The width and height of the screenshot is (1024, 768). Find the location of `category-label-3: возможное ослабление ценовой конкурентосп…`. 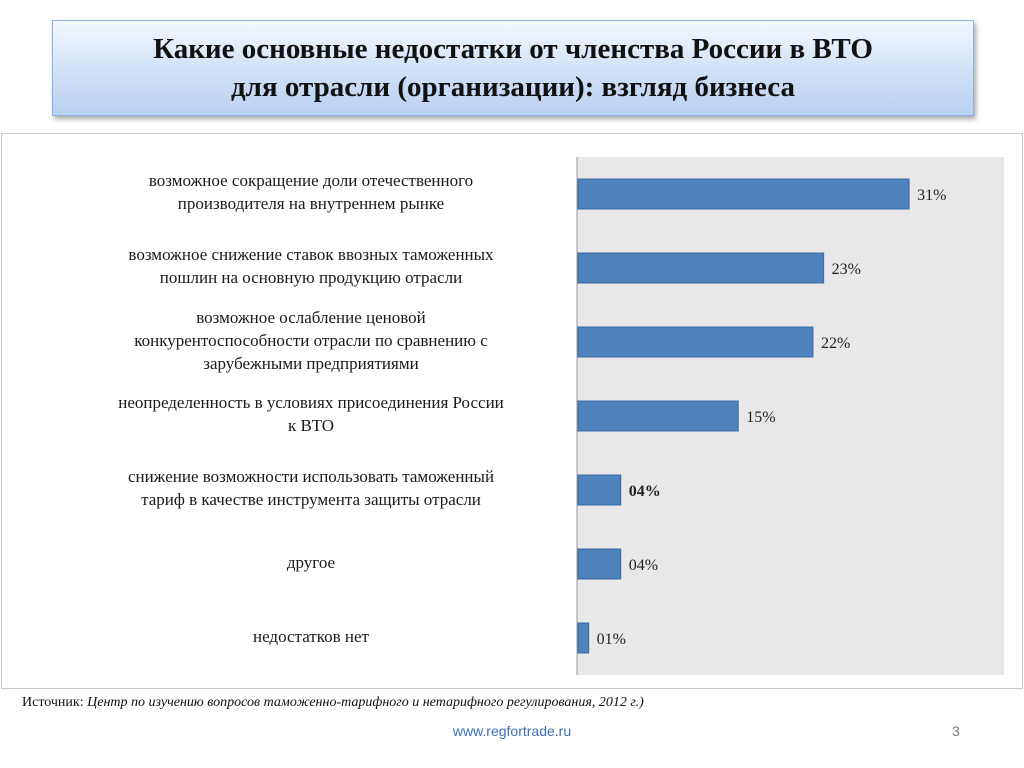

category-label-3: возможное ослабление ценовой конкурентосп… is located at coordinates (311, 340).